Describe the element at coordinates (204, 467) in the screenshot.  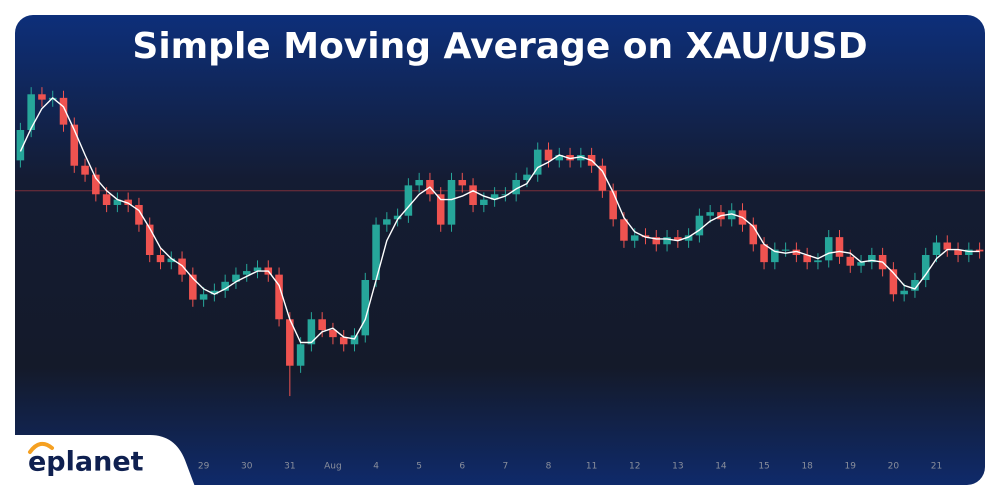
I see `x-tick-label: 29` at that location.